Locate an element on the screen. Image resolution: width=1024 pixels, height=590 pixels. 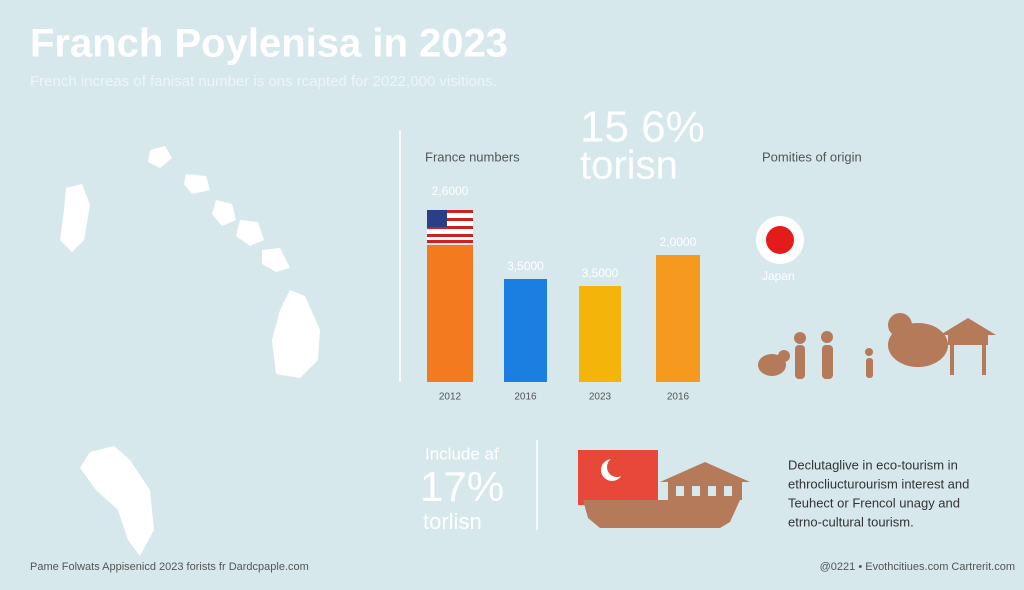
stat-label: torisn is located at coordinates (629, 166).